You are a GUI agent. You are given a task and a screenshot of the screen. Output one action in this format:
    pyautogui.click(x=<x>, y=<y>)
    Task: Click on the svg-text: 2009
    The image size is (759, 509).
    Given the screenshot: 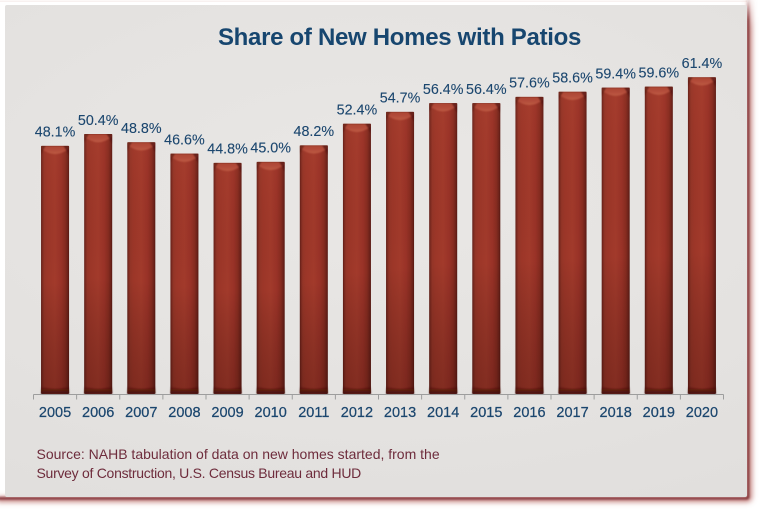 What is the action you would take?
    pyautogui.click(x=227, y=413)
    